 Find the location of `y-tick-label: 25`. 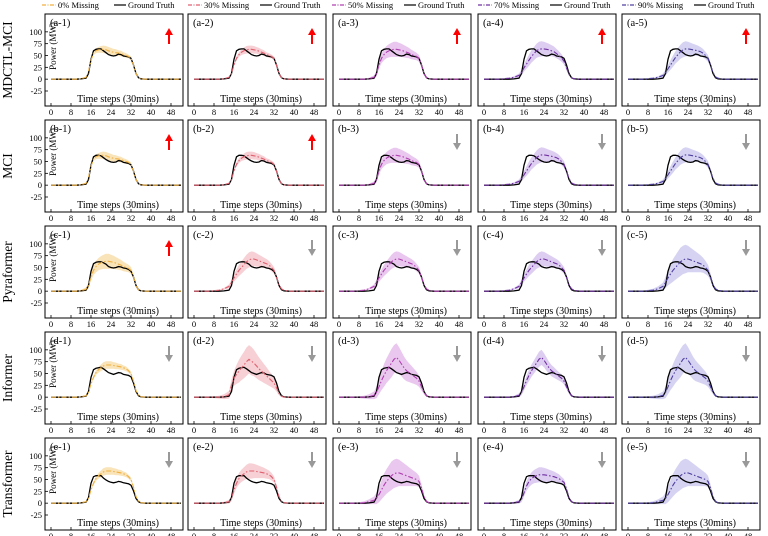

y-tick-label: 25 is located at coordinates (38, 385).